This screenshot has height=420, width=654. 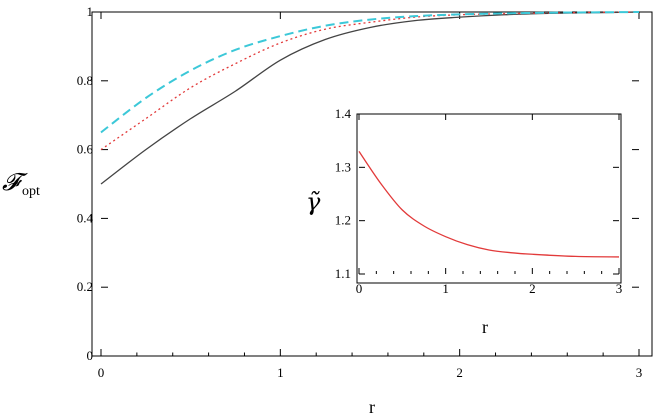 What do you see at coordinates (343, 220) in the screenshot?
I see `inset-y-tick-label: 1.2` at bounding box center [343, 220].